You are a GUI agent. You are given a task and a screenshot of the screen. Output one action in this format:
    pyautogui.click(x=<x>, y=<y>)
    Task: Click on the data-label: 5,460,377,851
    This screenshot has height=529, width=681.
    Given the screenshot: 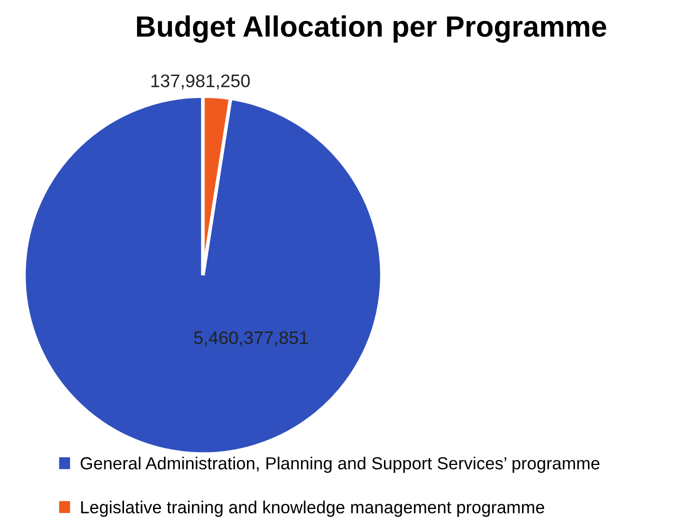 What is the action you would take?
    pyautogui.click(x=251, y=338)
    